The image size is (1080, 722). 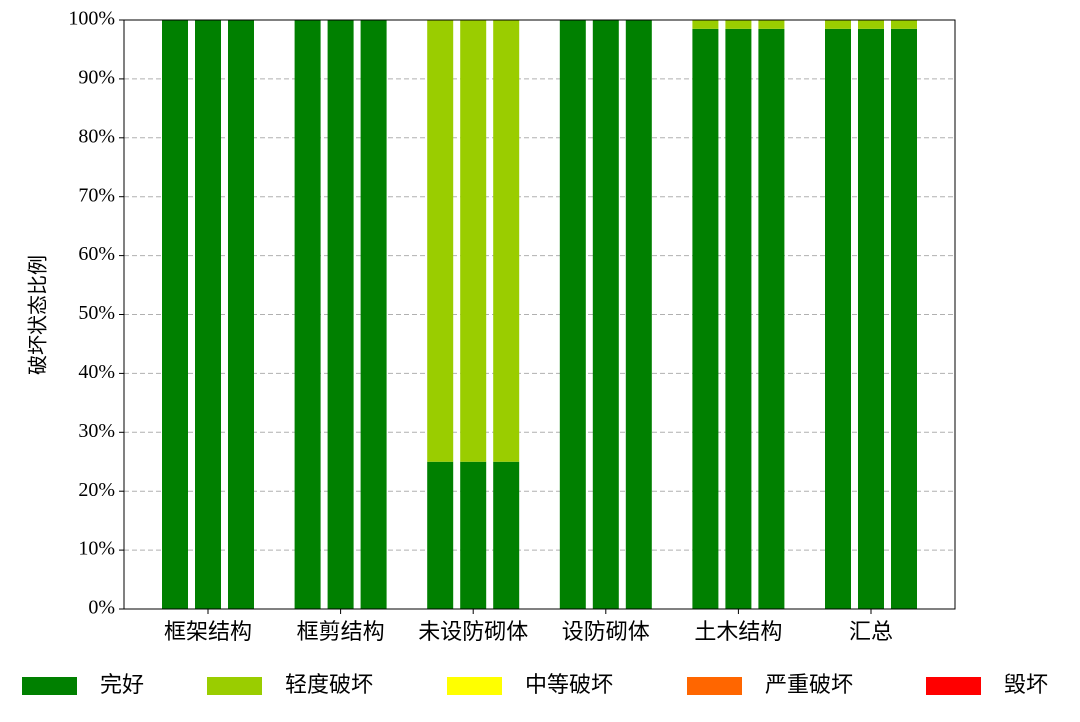 What do you see at coordinates (96, 136) in the screenshot?
I see `y-tick-label: 80%` at bounding box center [96, 136].